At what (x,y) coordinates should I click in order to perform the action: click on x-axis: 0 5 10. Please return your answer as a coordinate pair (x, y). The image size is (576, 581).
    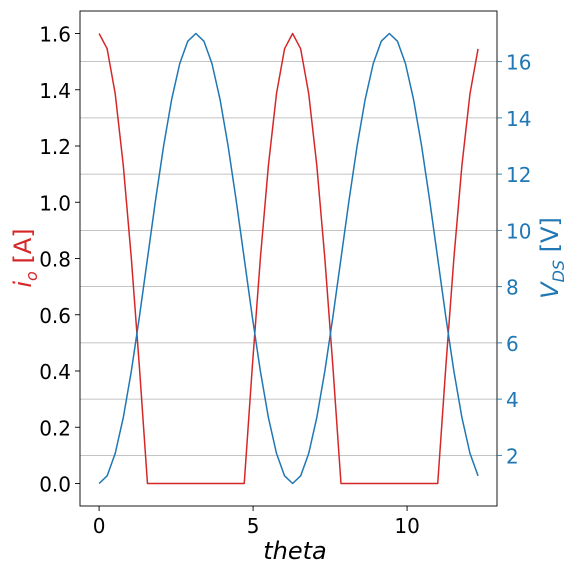
    Looking at the image, I should click on (256, 522).